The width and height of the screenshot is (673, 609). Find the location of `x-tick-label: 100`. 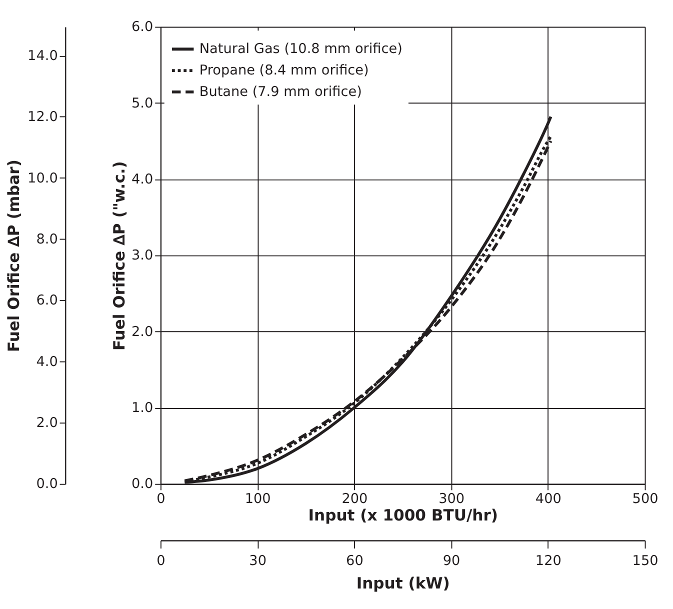

x-tick-label: 100 is located at coordinates (257, 498).